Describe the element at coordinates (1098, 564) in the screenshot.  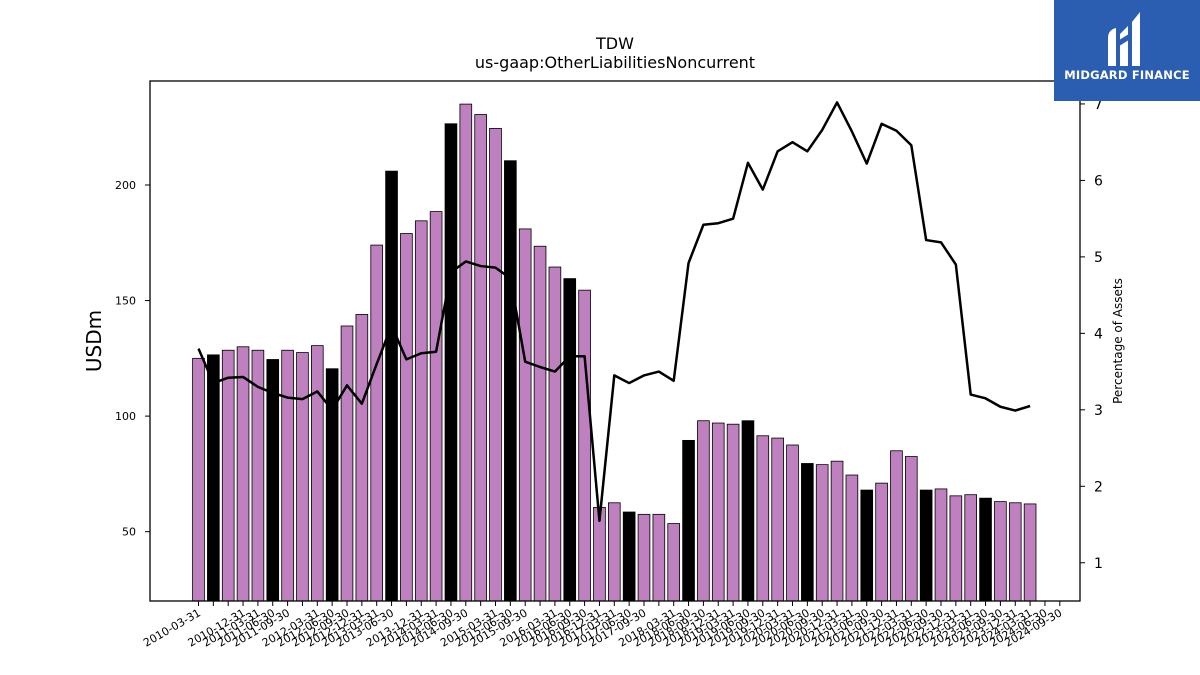
I see `y2-tick-label: 1` at that location.